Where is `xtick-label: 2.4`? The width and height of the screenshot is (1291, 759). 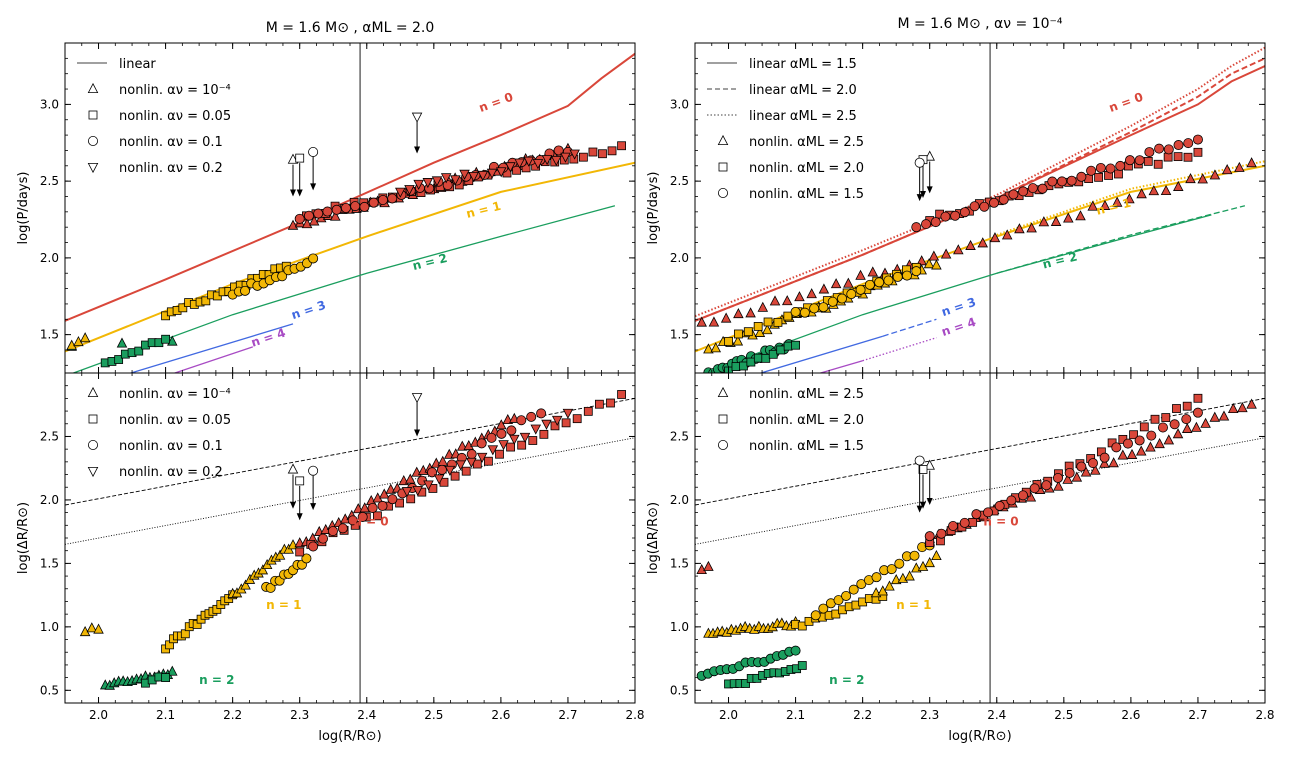
xtick-label: 2.4 is located at coordinates (996, 715).